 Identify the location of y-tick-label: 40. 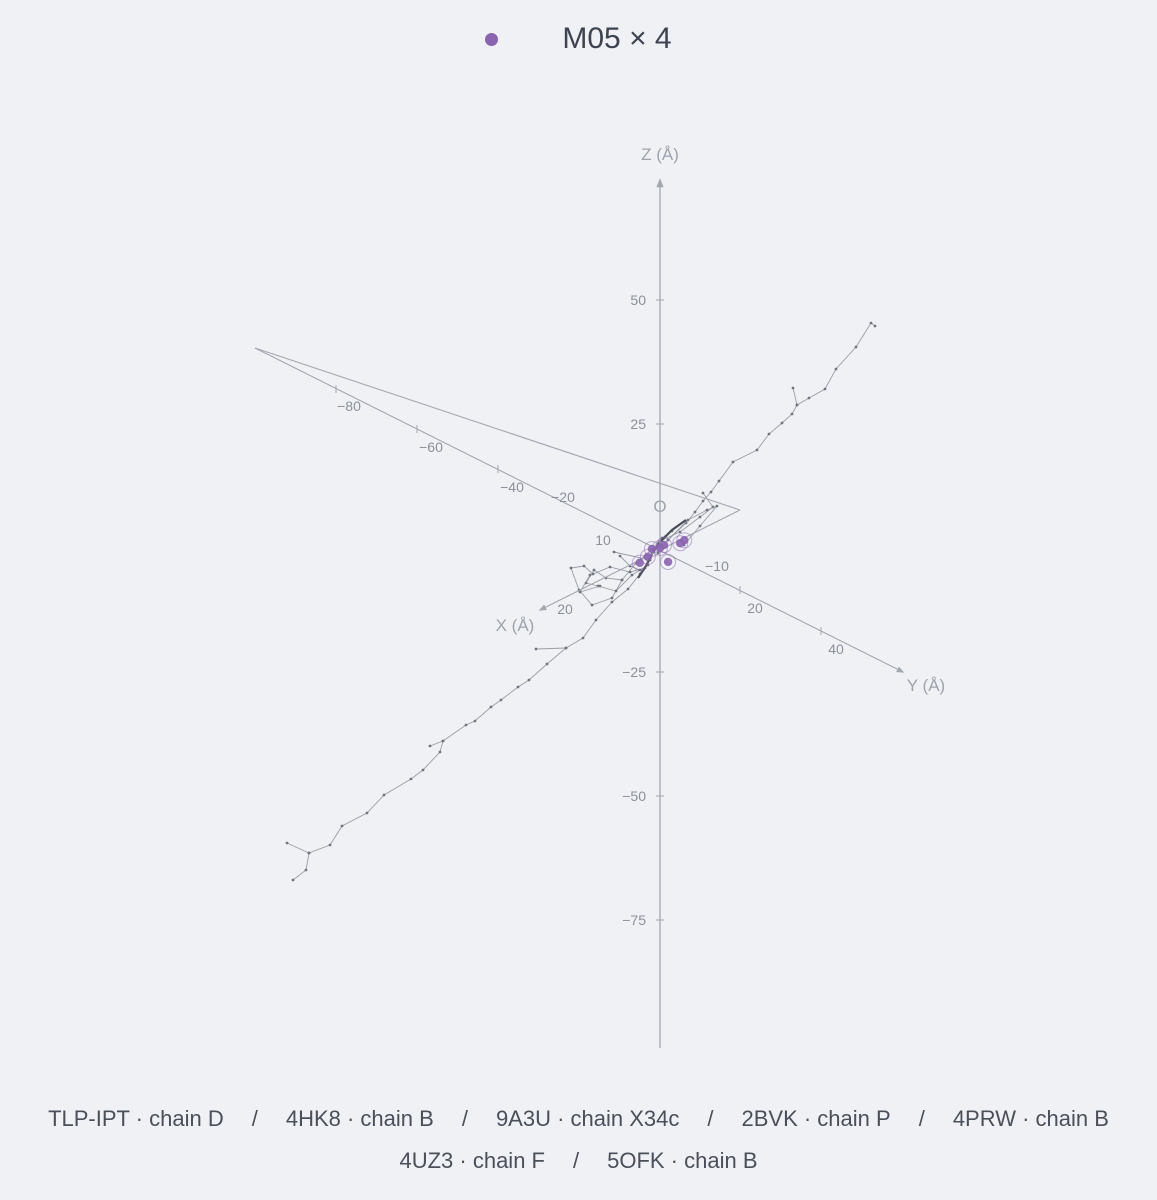
(836, 649).